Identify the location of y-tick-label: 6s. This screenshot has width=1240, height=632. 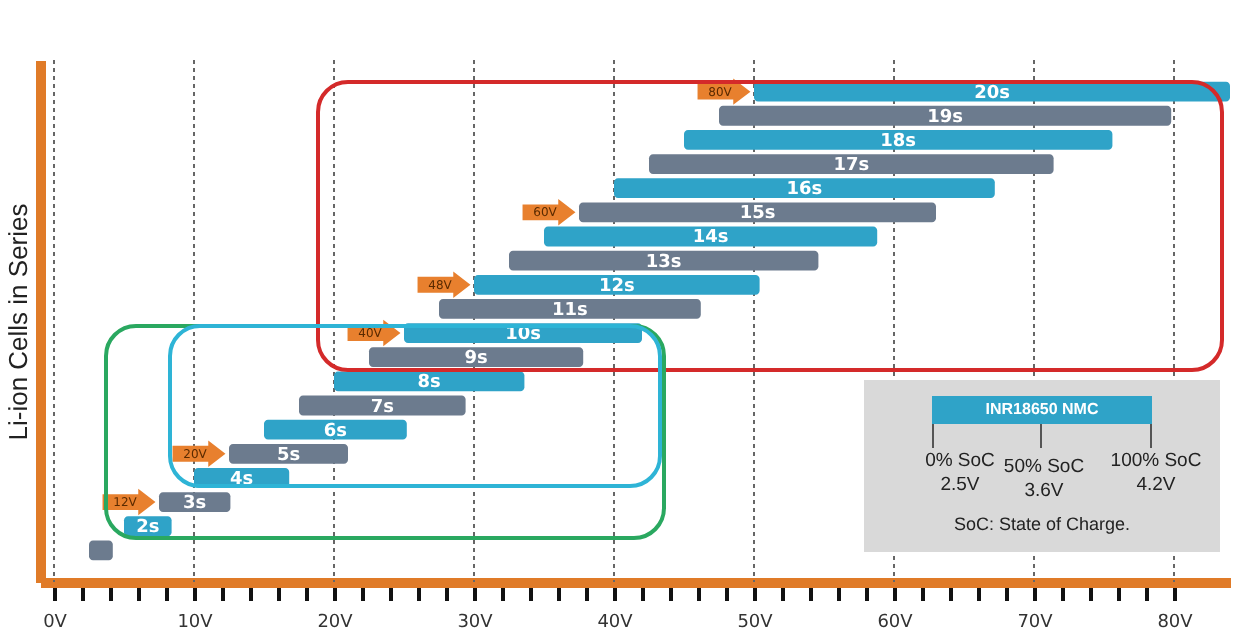
(335, 431).